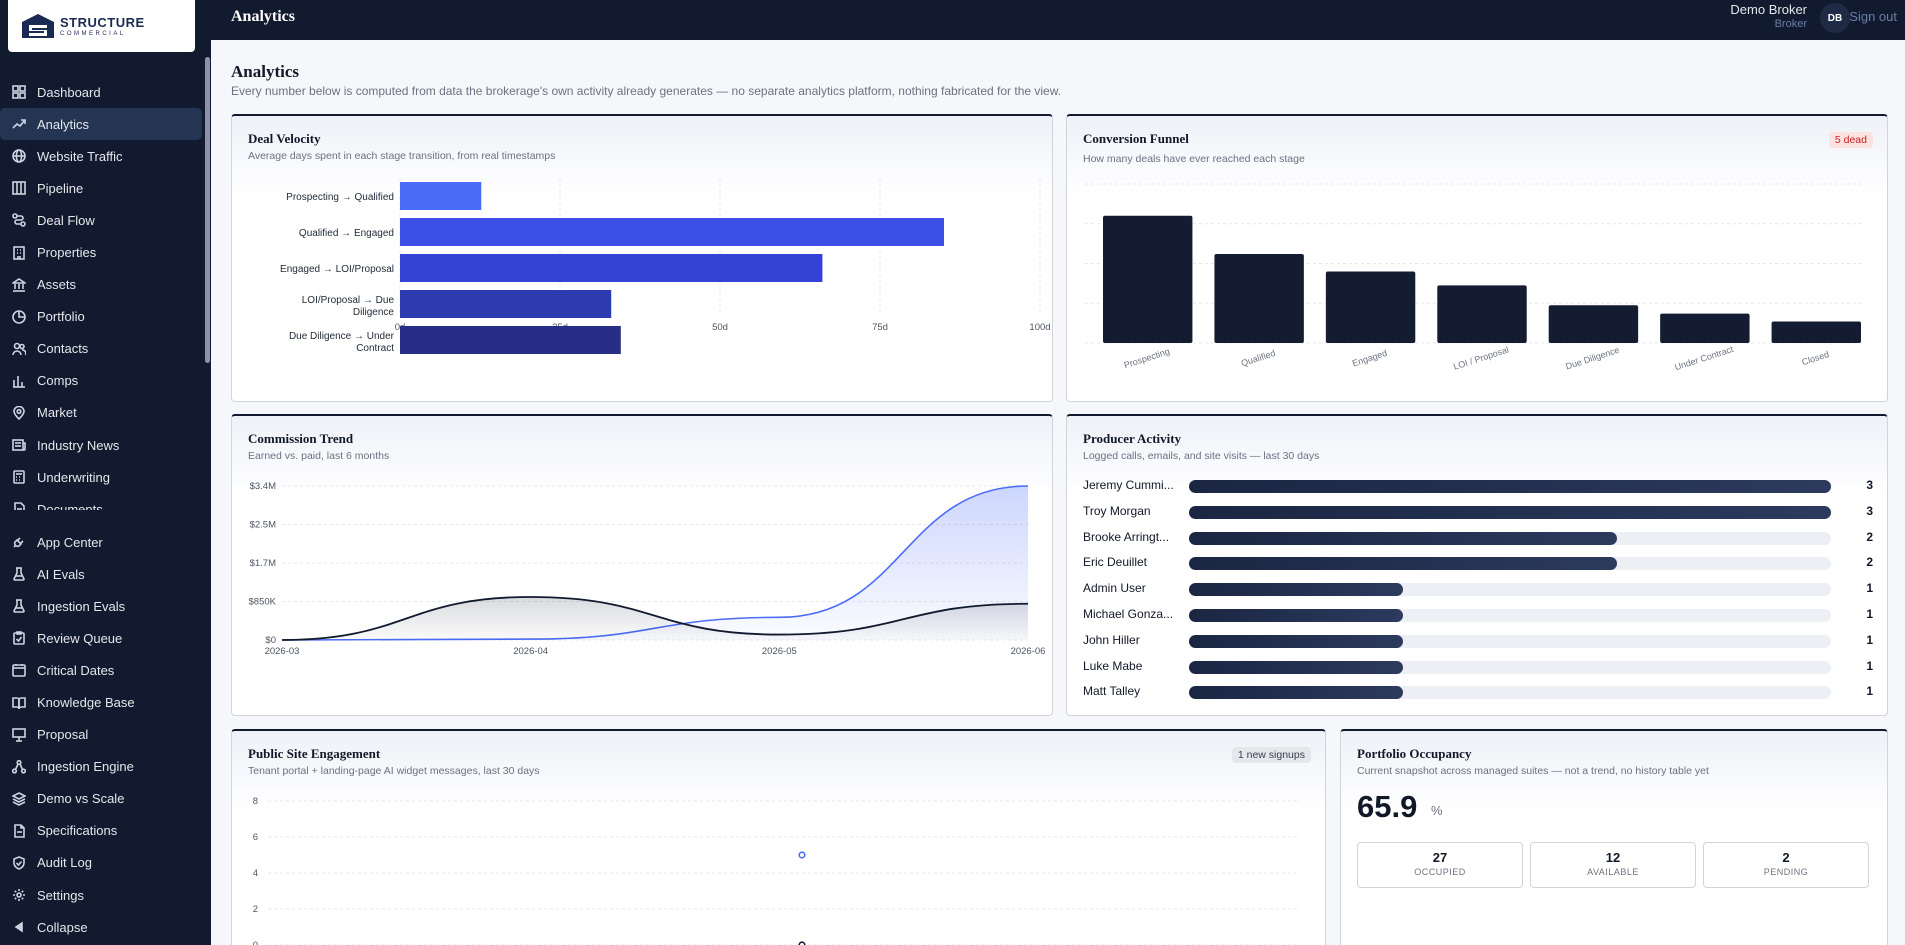 The width and height of the screenshot is (1905, 945). Describe the element at coordinates (1111, 639) in the screenshot. I see `producer-name: John Hiller` at that location.